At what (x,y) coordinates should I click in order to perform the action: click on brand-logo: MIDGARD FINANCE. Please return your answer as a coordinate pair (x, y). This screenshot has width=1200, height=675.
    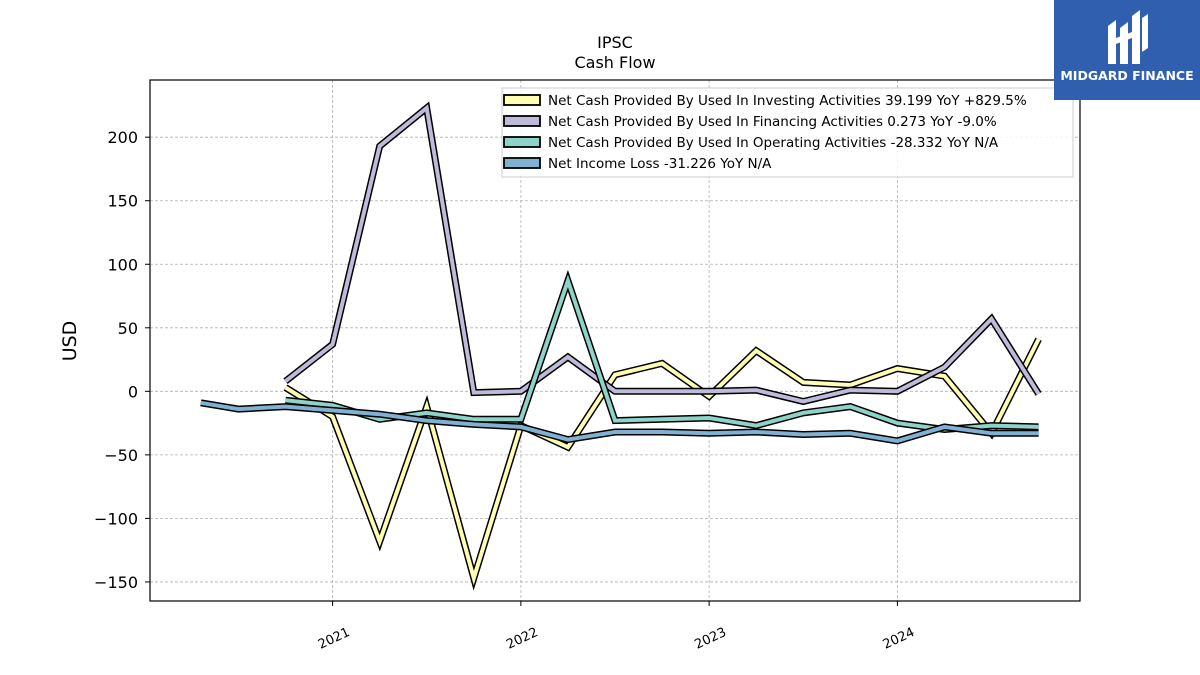
    Looking at the image, I should click on (1127, 50).